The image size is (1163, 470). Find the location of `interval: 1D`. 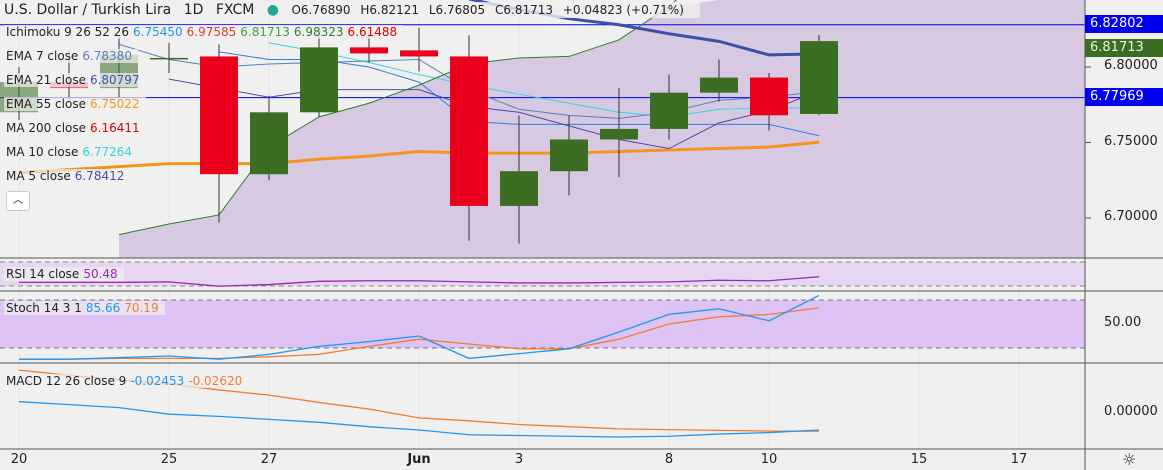

interval: 1D is located at coordinates (193, 10).